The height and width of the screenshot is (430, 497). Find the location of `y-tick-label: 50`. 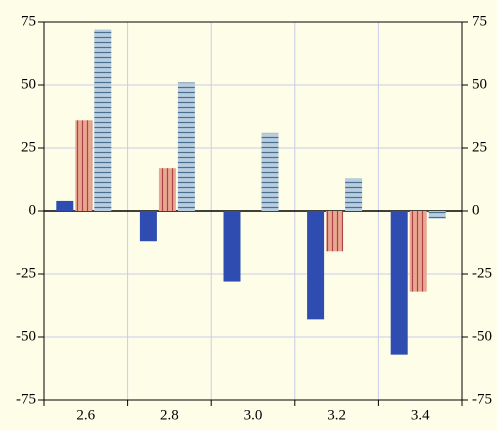

y-tick-label: 50 is located at coordinates (28, 84).